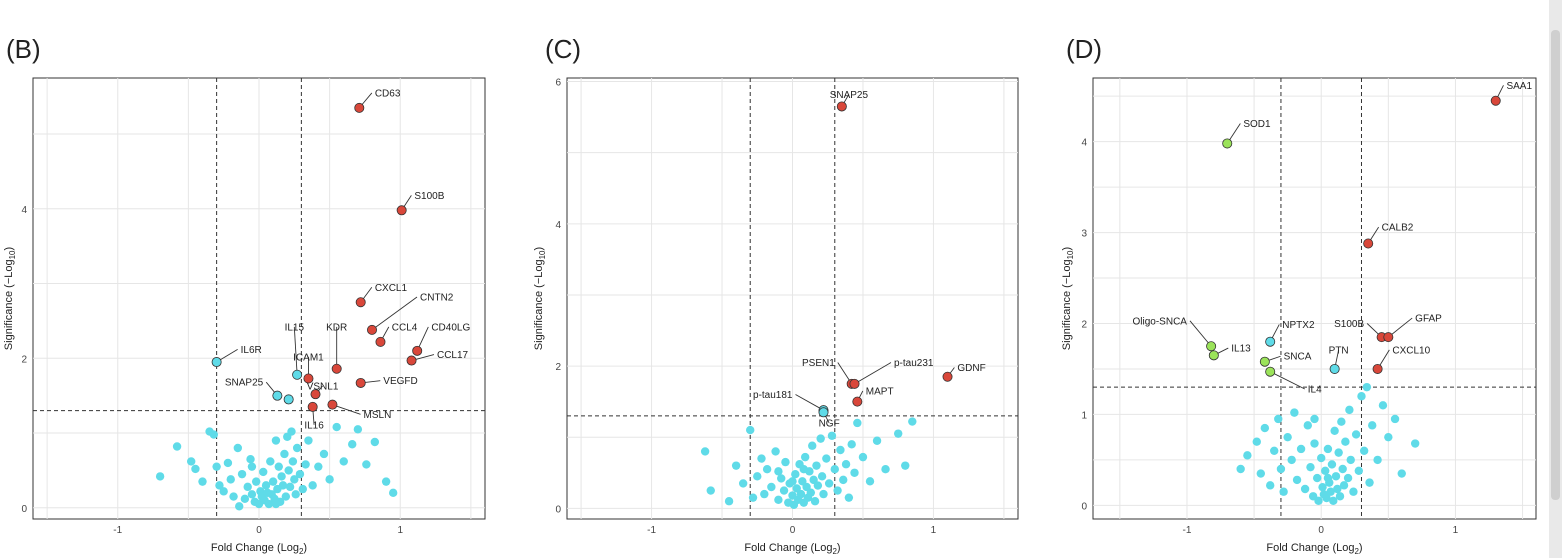  I want to click on y-tick-label: 4, so click(1084, 143).